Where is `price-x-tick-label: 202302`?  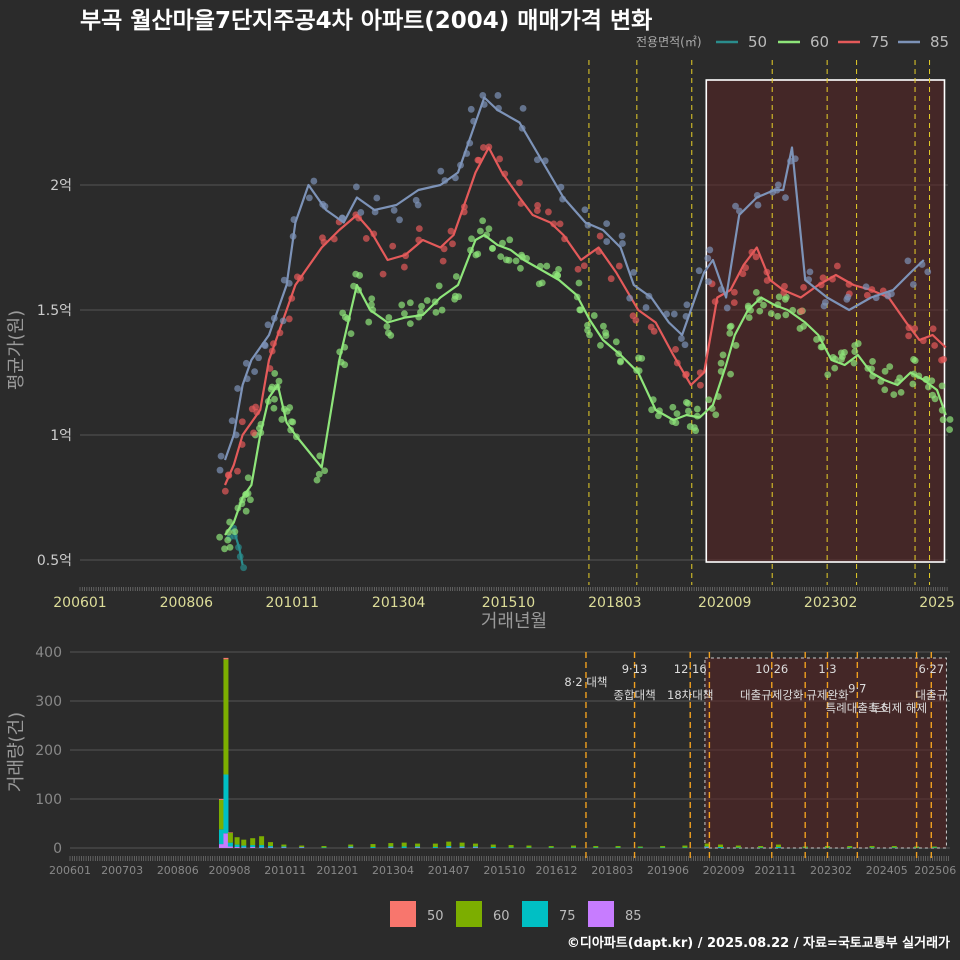 price-x-tick-label: 202302 is located at coordinates (830, 603).